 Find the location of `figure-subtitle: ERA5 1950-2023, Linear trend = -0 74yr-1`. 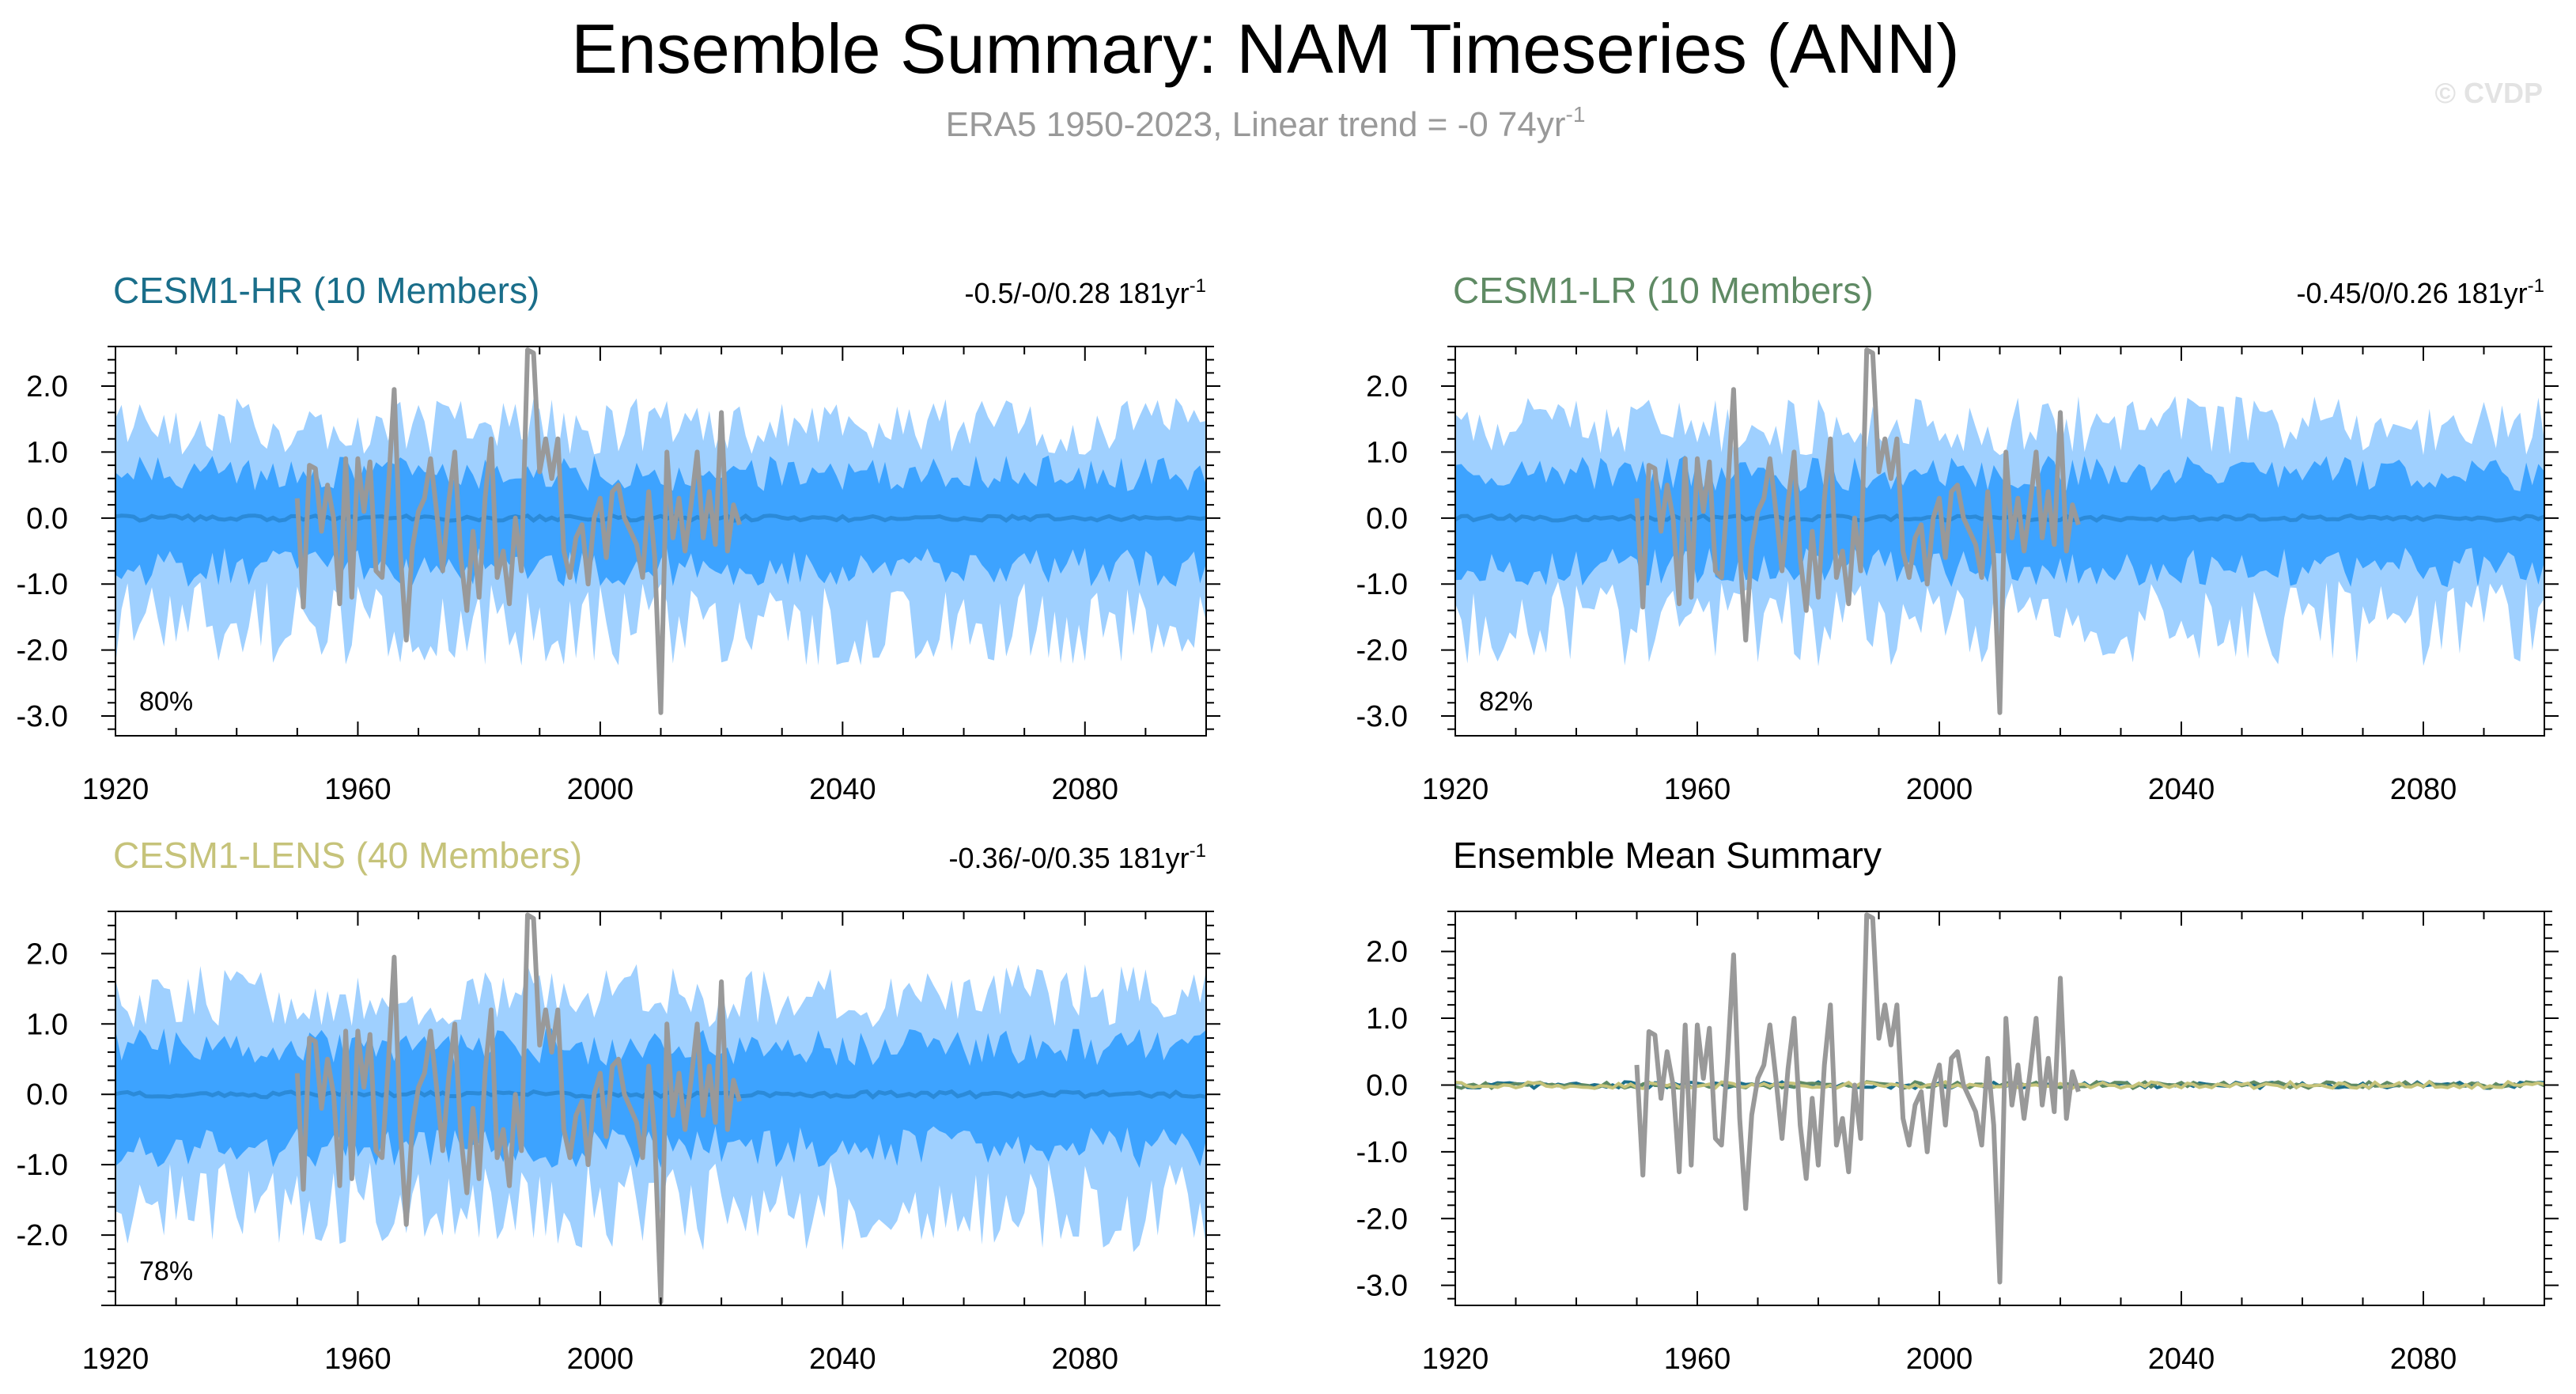

figure-subtitle: ERA5 1950-2023, Linear trend = -0 74yr-1 is located at coordinates (1266, 123).